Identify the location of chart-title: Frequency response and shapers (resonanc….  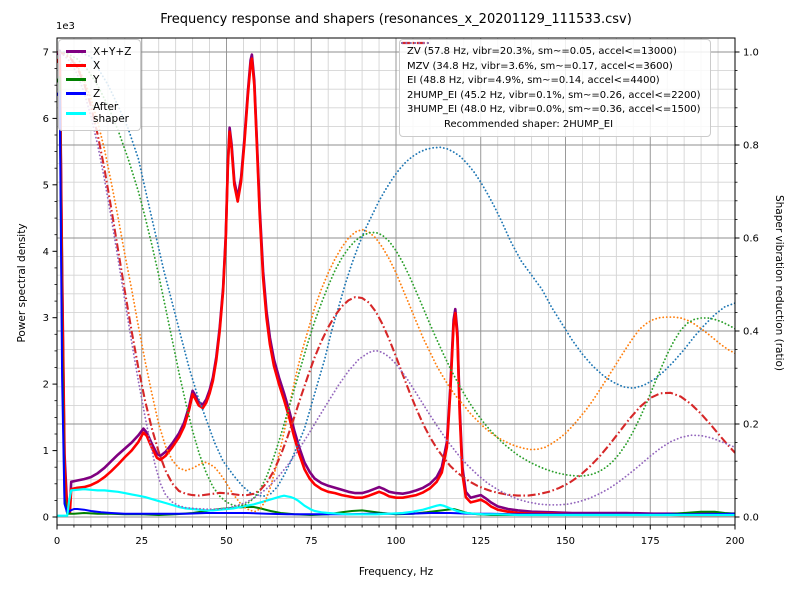
(396, 19).